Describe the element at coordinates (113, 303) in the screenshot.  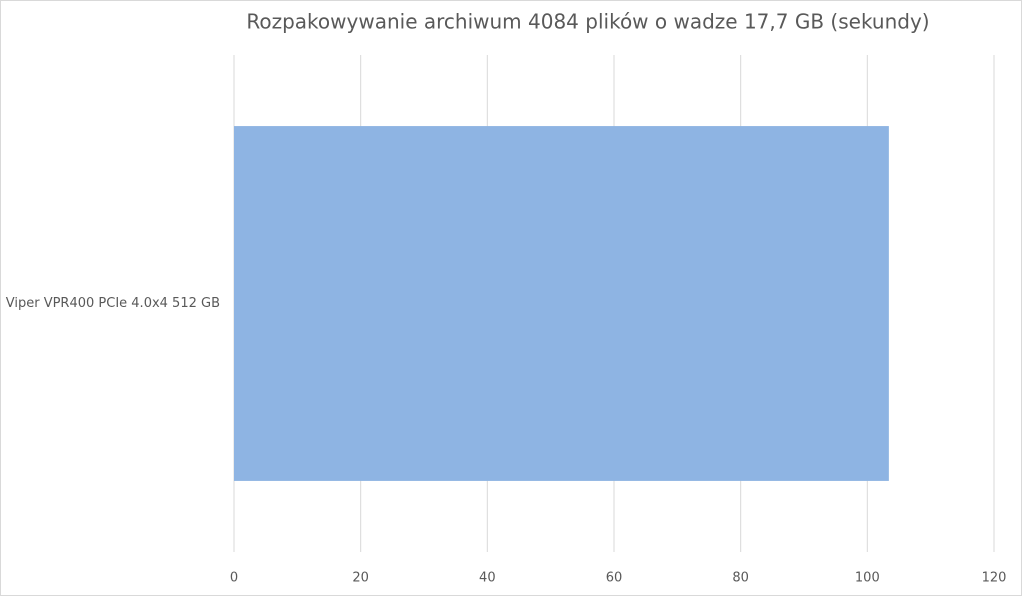
I see `y-tick-label: Viper VPR400 PCIe 4.0x4 512 GB` at that location.